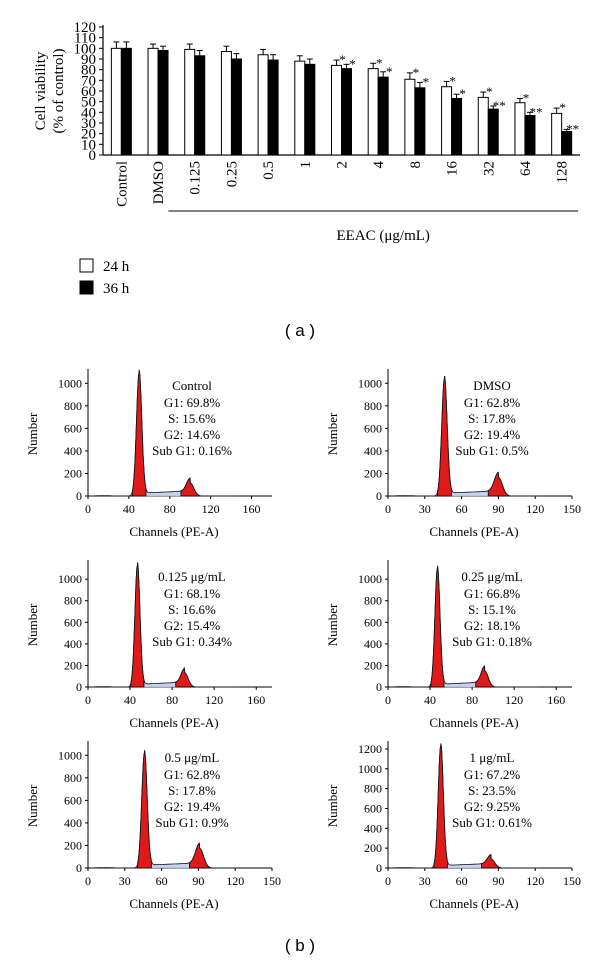 The height and width of the screenshot is (965, 600). What do you see at coordinates (86, 287) in the screenshot?
I see `legend-swatch-36h` at bounding box center [86, 287].